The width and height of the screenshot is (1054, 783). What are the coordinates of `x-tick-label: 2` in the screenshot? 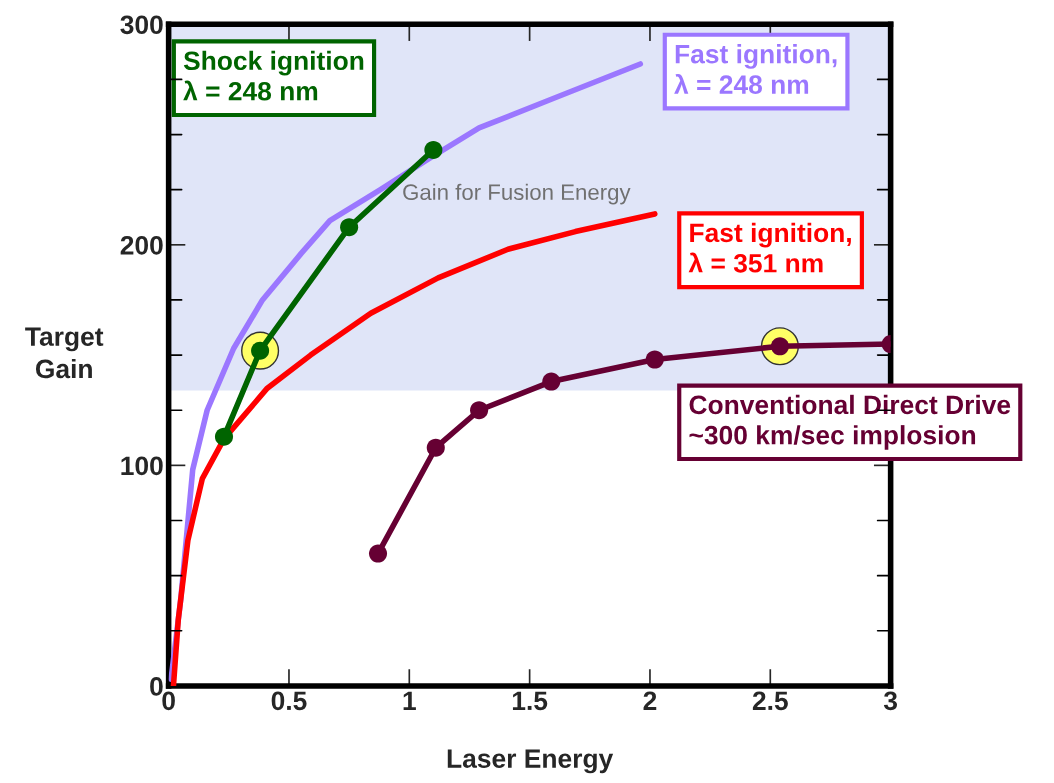 It's located at (650, 700).